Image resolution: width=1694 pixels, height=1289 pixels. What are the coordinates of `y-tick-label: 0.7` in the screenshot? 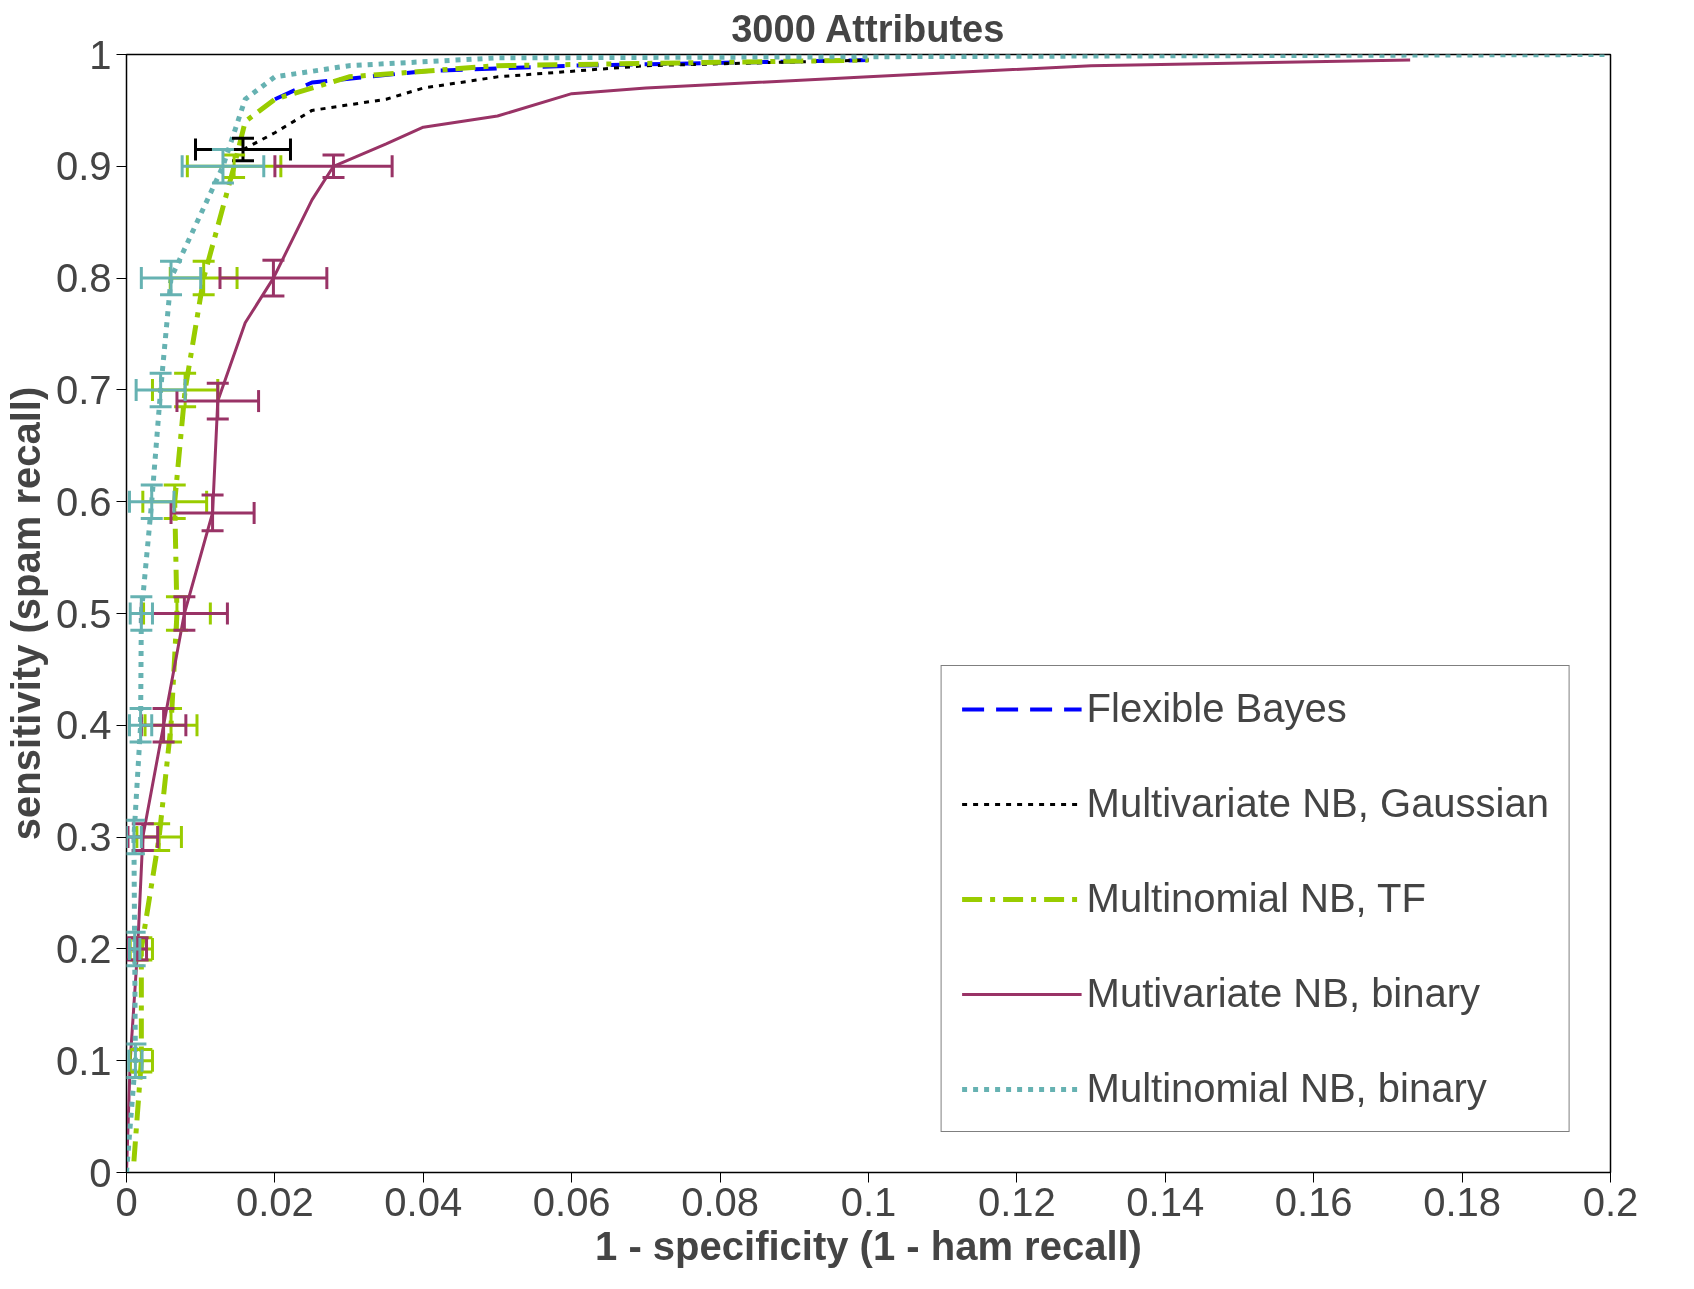 It's located at (83, 389).